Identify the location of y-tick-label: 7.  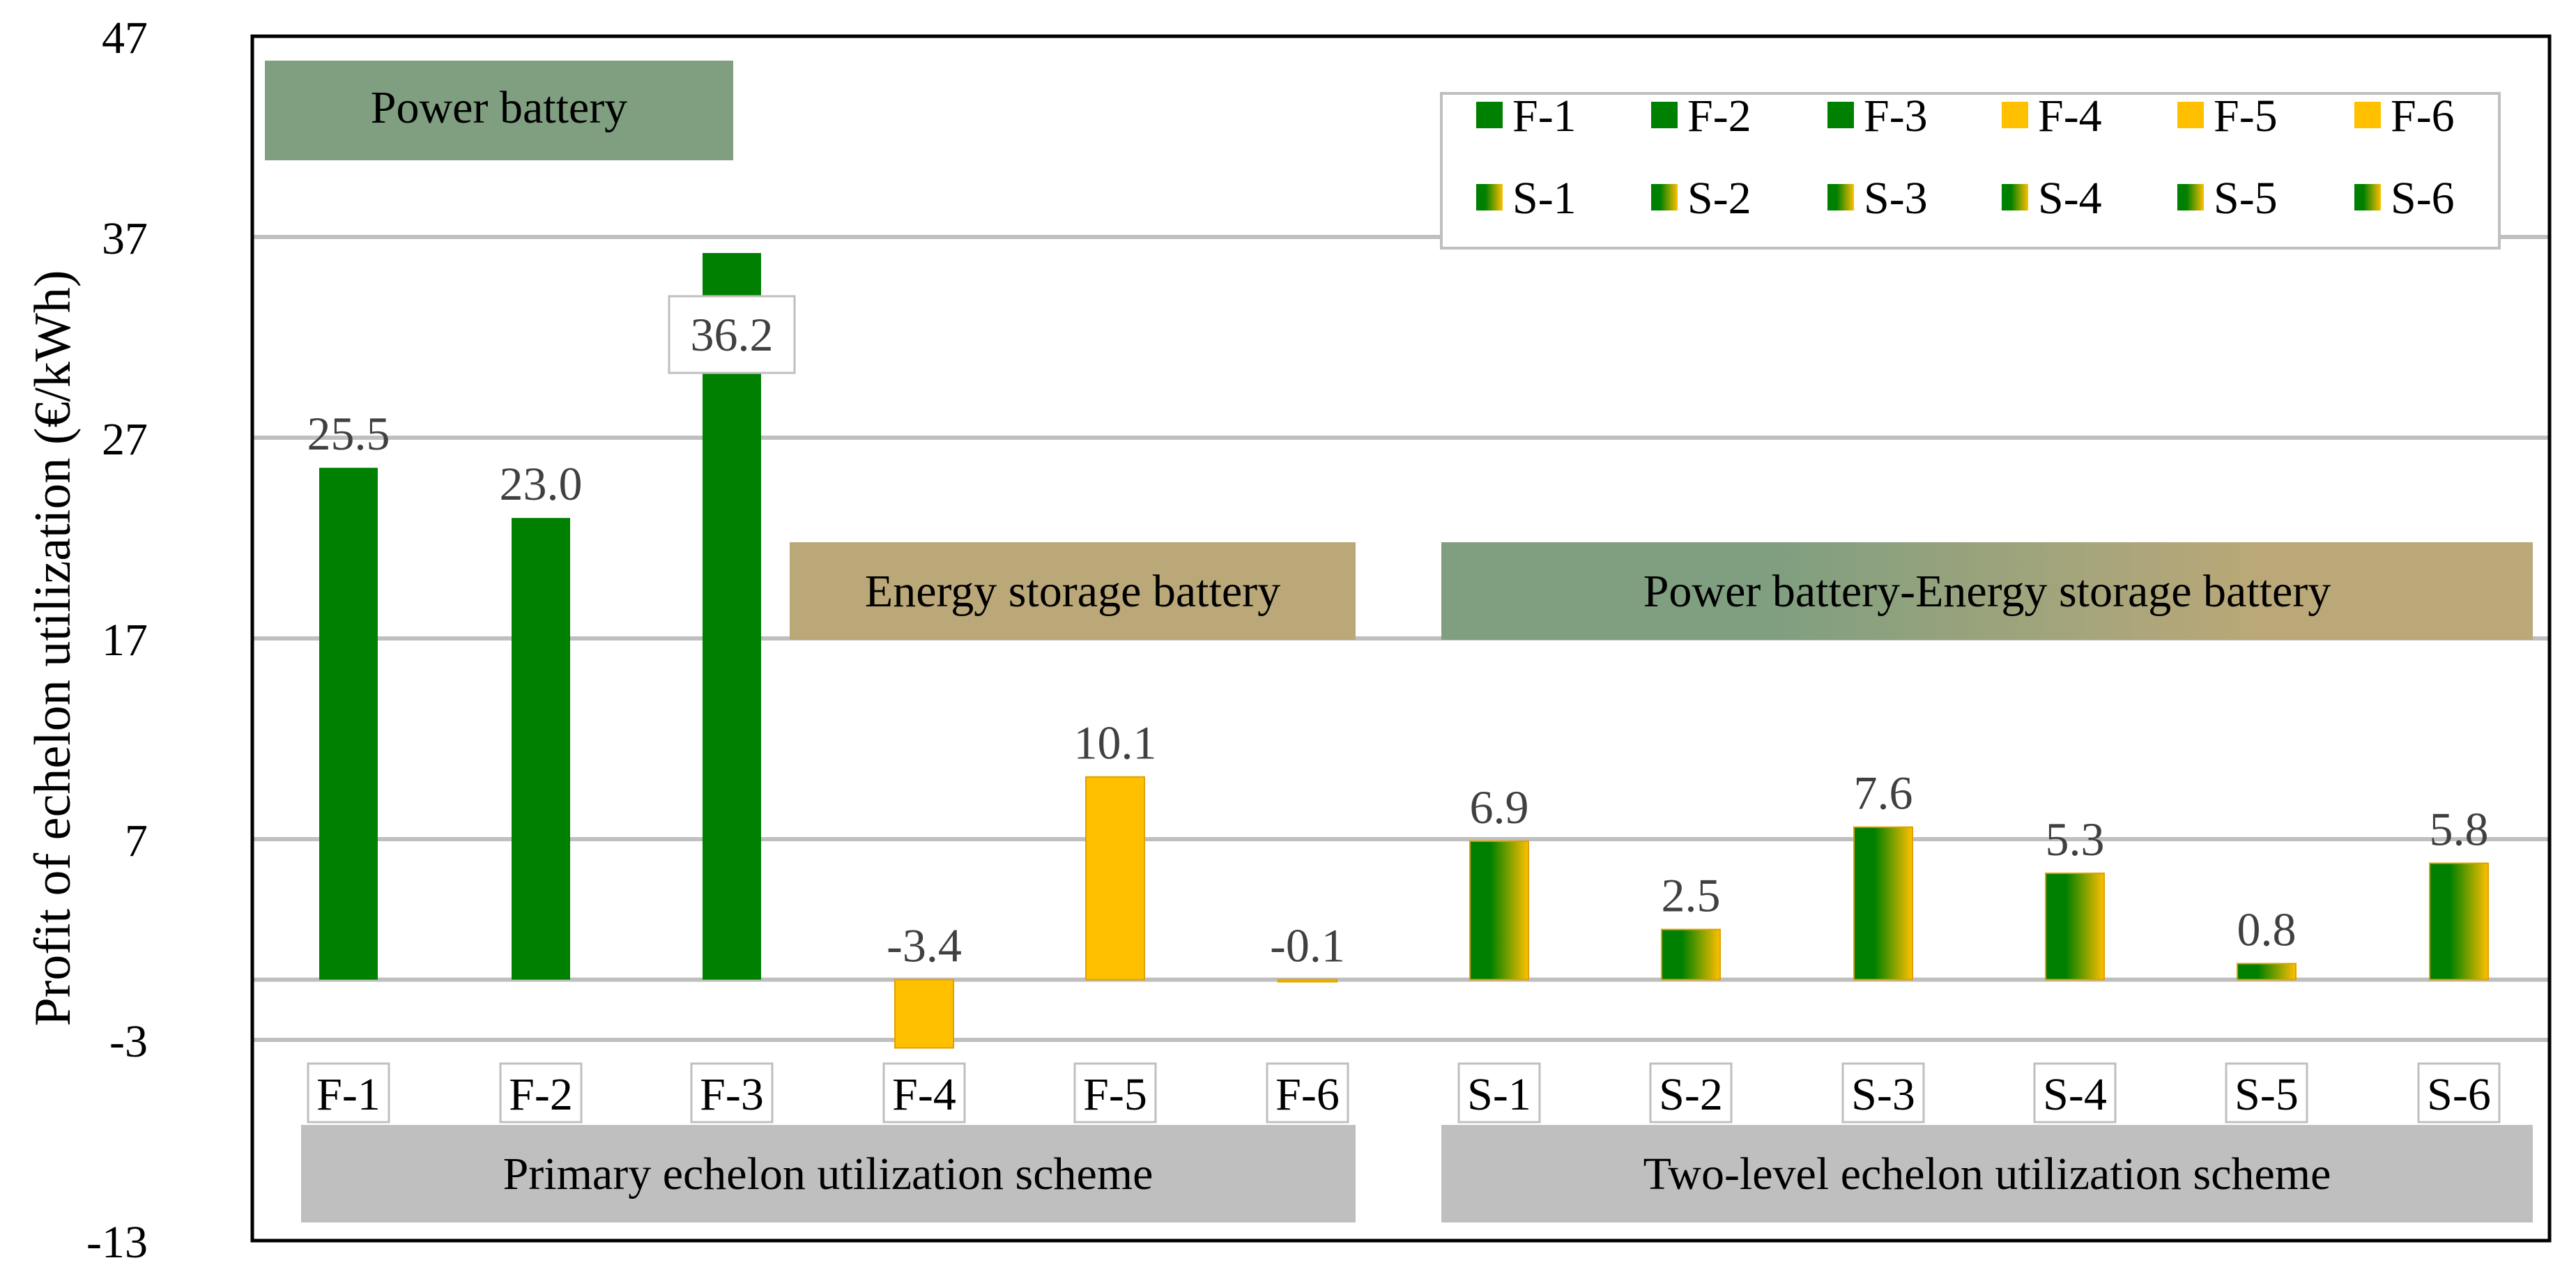
(136, 840).